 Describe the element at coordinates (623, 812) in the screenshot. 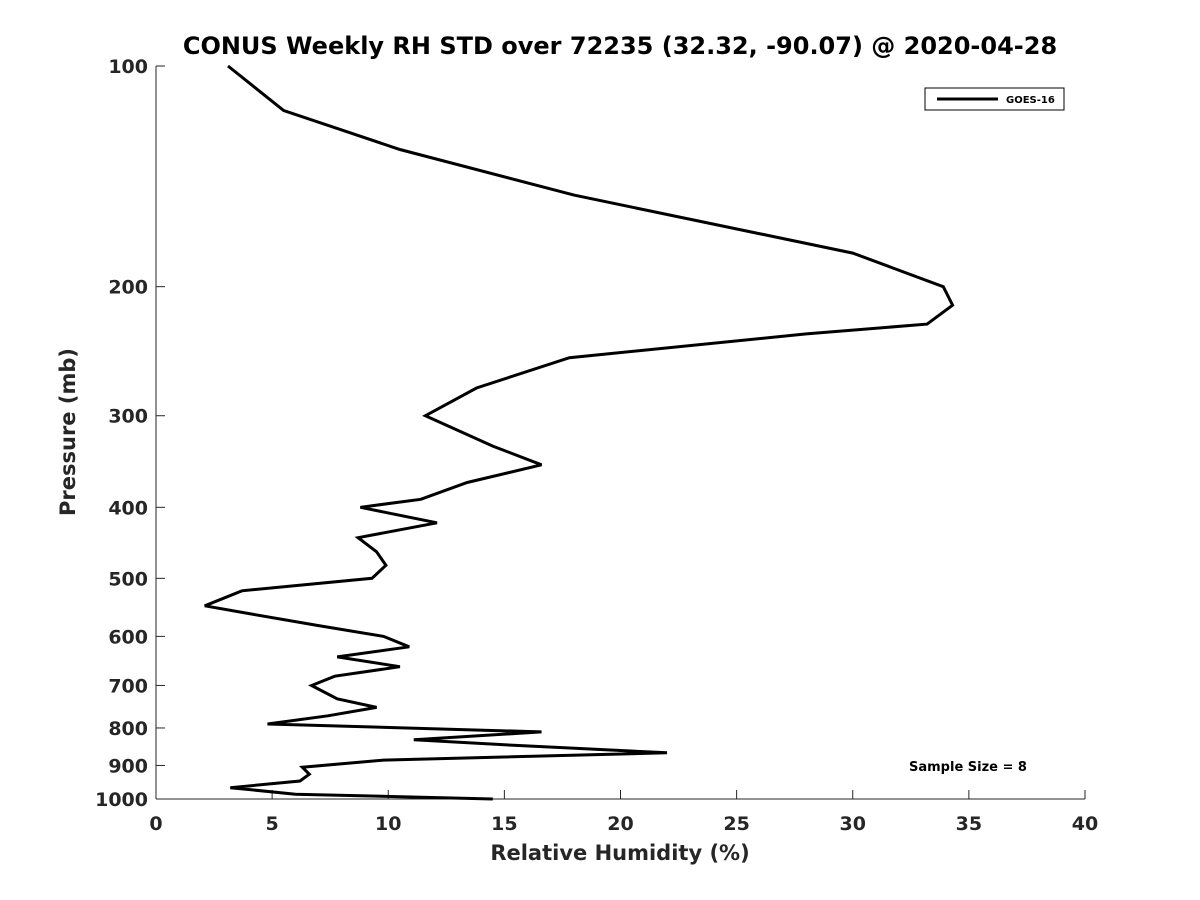

I see `x-axis-ticks: 0 5 10 15 20 25 30 35 40` at that location.